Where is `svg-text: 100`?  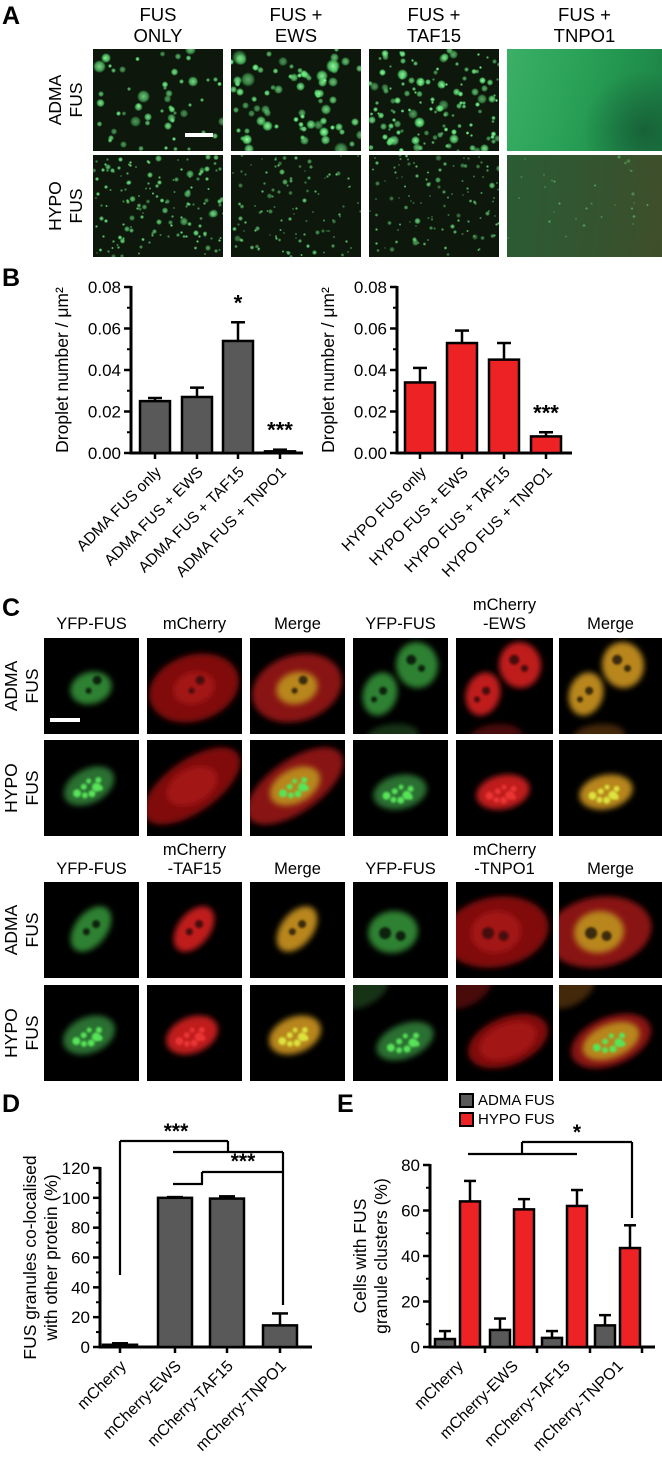 svg-text: 100 is located at coordinates (76, 1198).